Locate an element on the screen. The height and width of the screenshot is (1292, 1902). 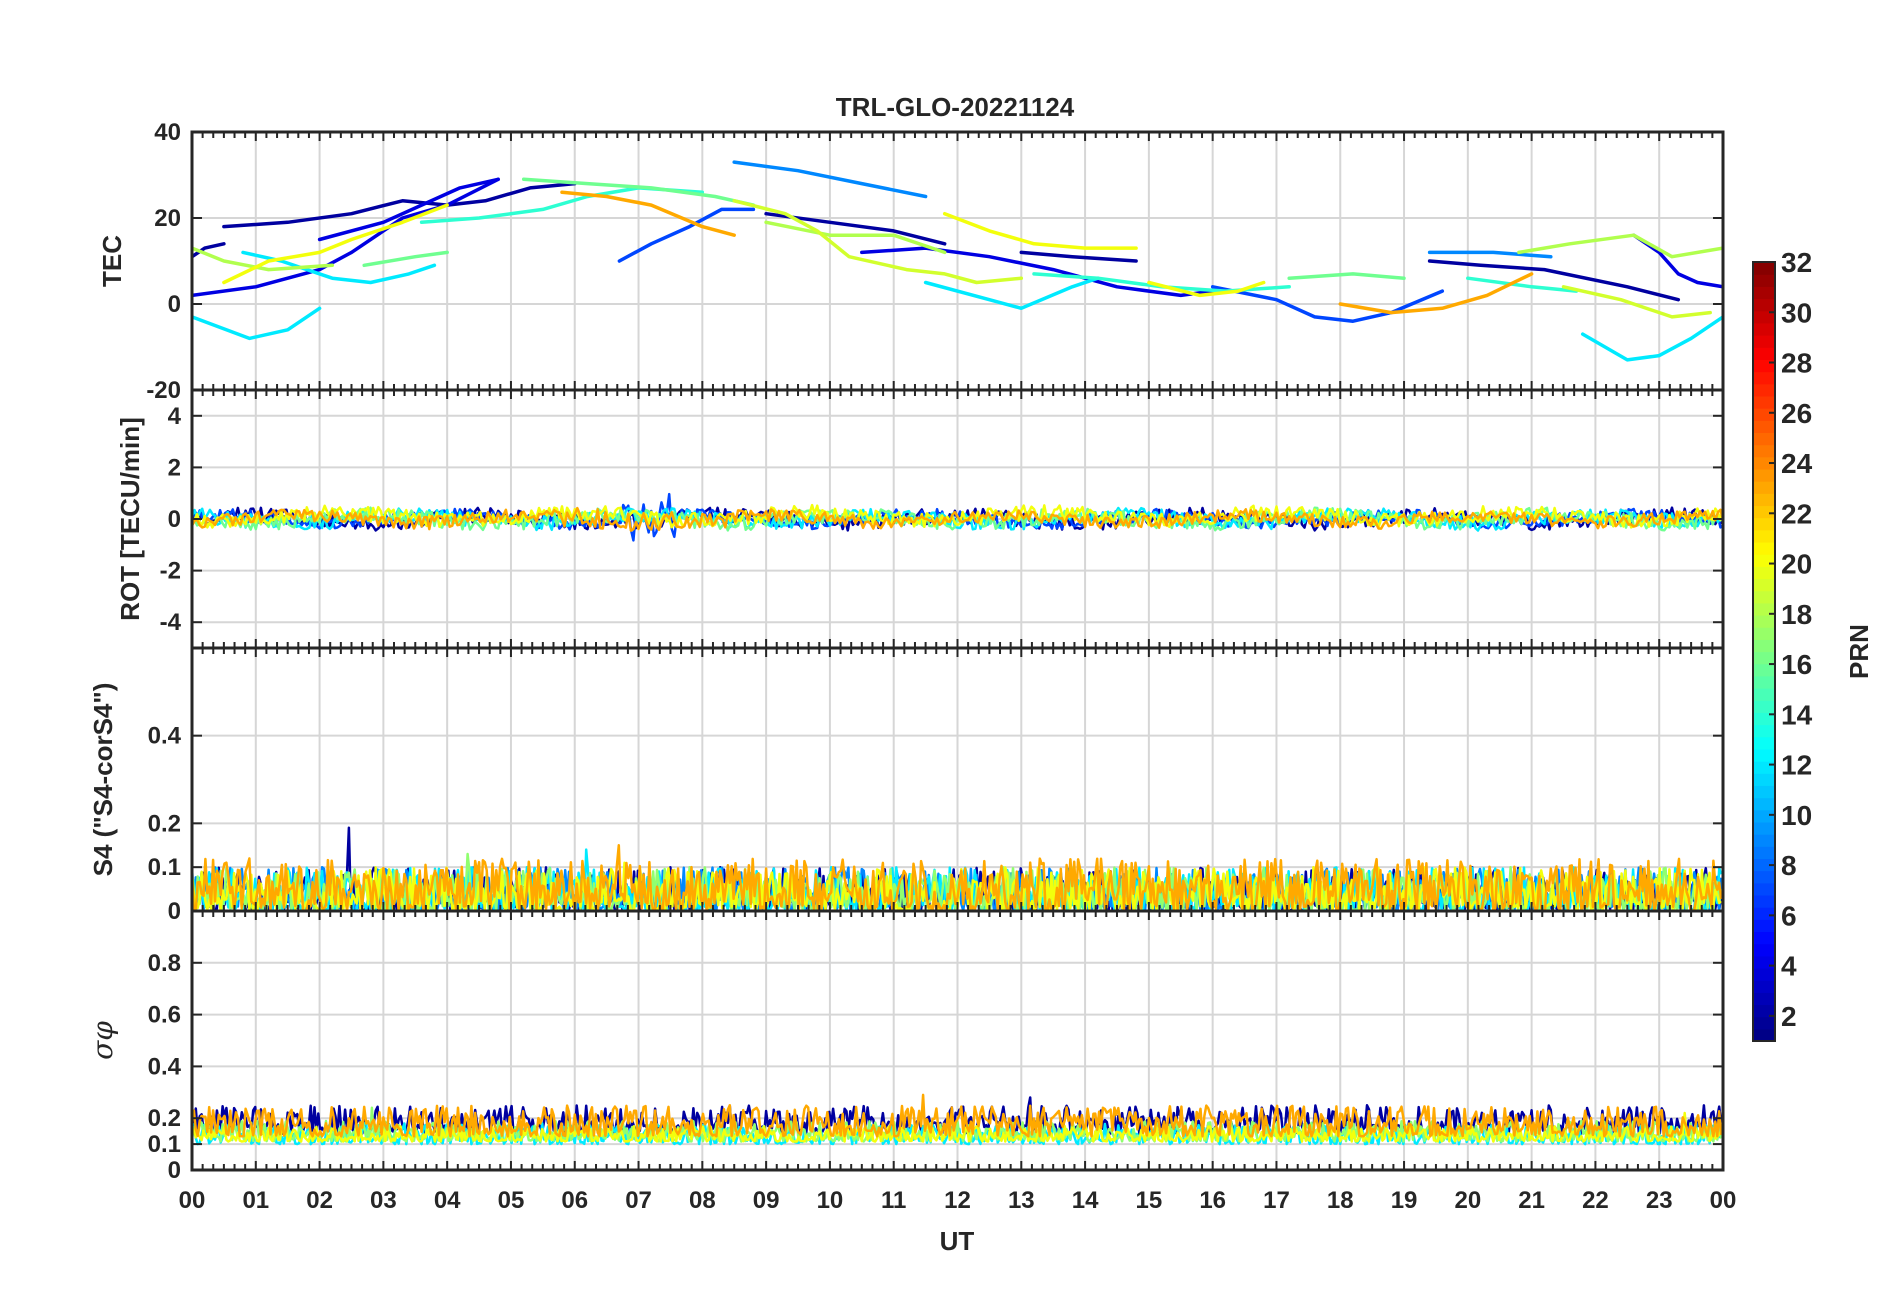
colorbar-tick-label: 28 is located at coordinates (1796, 363).